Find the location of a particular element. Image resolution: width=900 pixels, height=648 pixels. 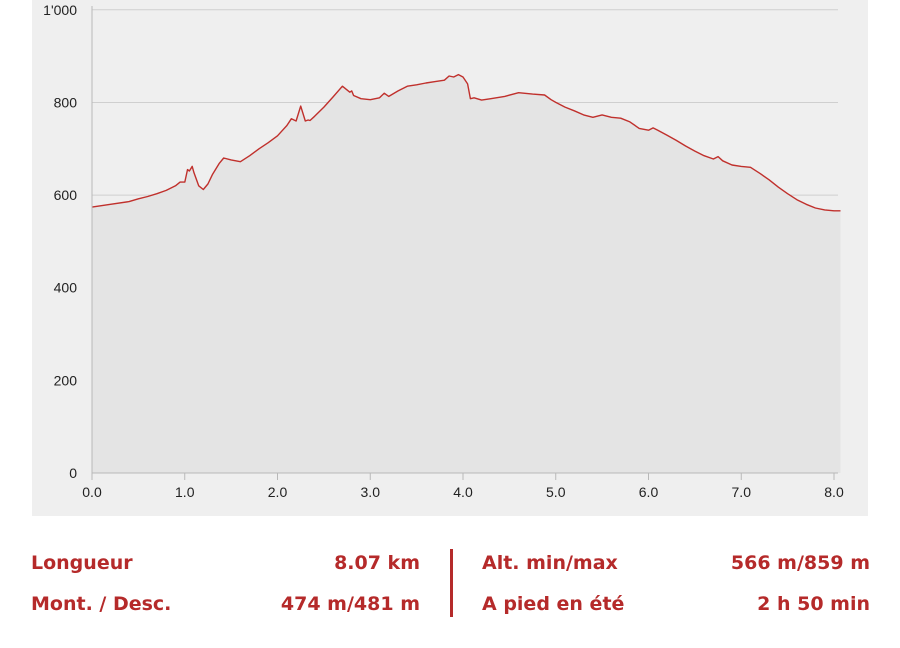

ascent-descent-value: 474 m/481 m is located at coordinates (350, 604).